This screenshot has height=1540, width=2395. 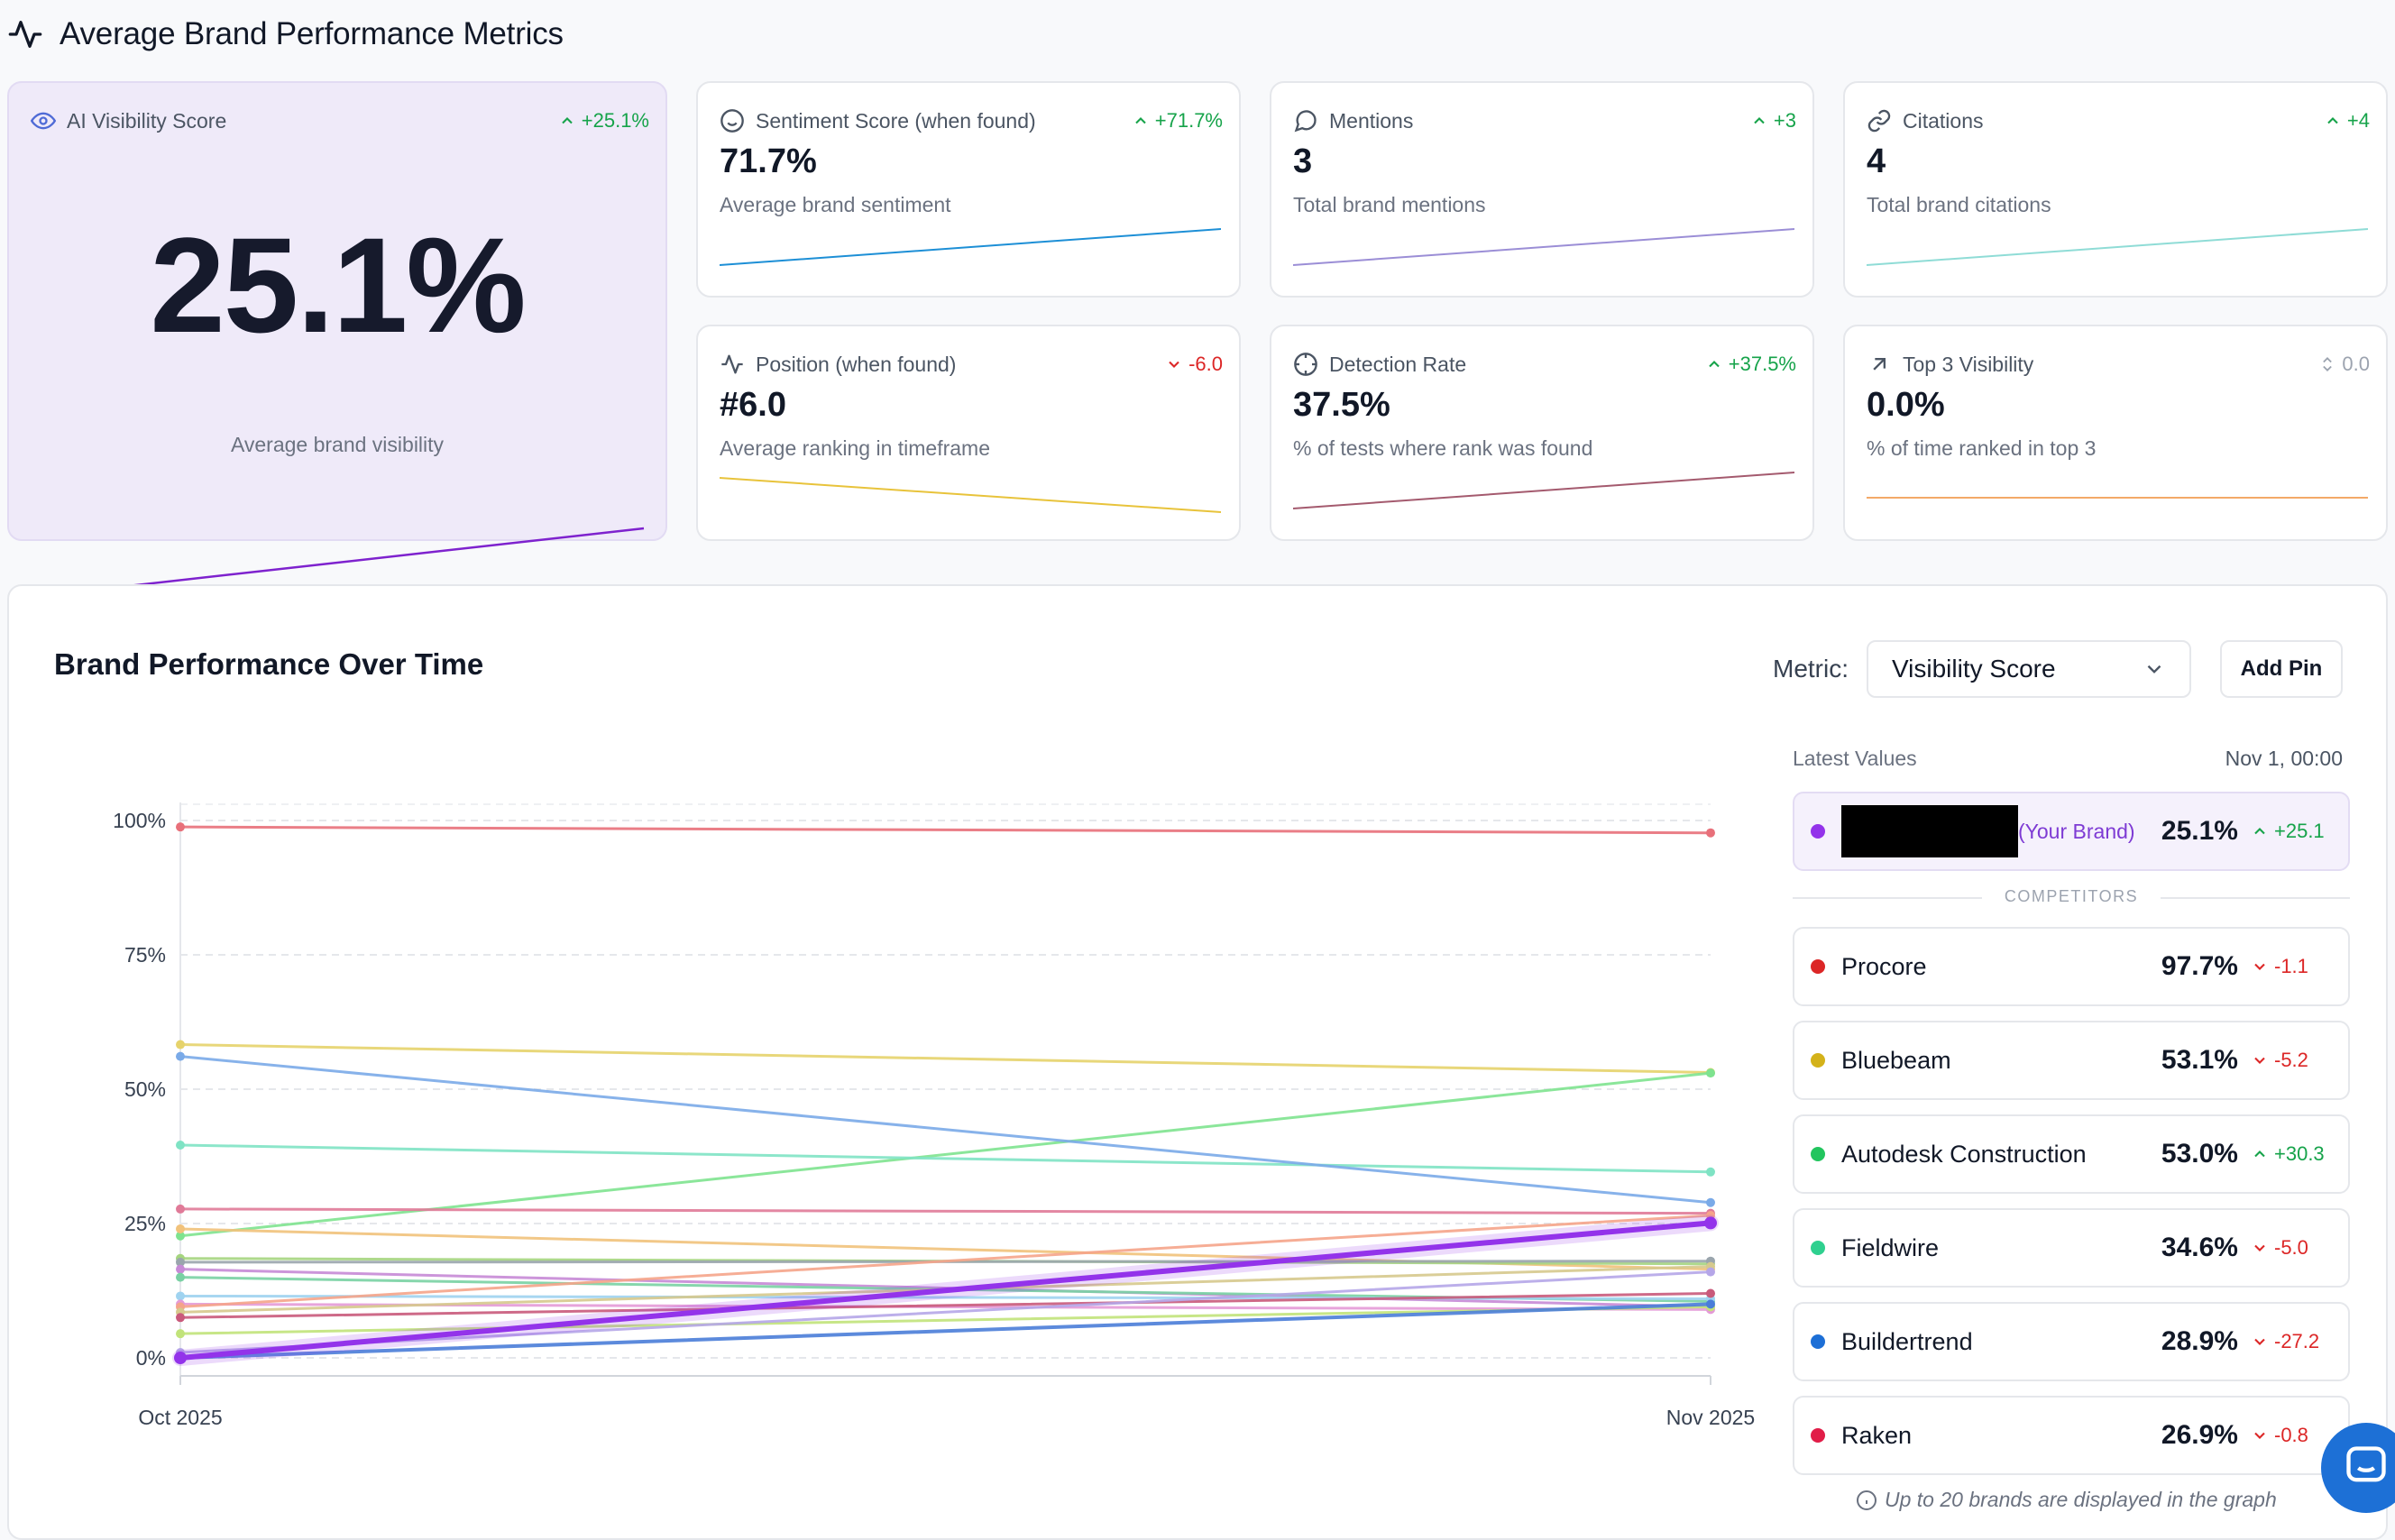 What do you see at coordinates (753, 405) in the screenshot?
I see `card-value: #6.0` at bounding box center [753, 405].